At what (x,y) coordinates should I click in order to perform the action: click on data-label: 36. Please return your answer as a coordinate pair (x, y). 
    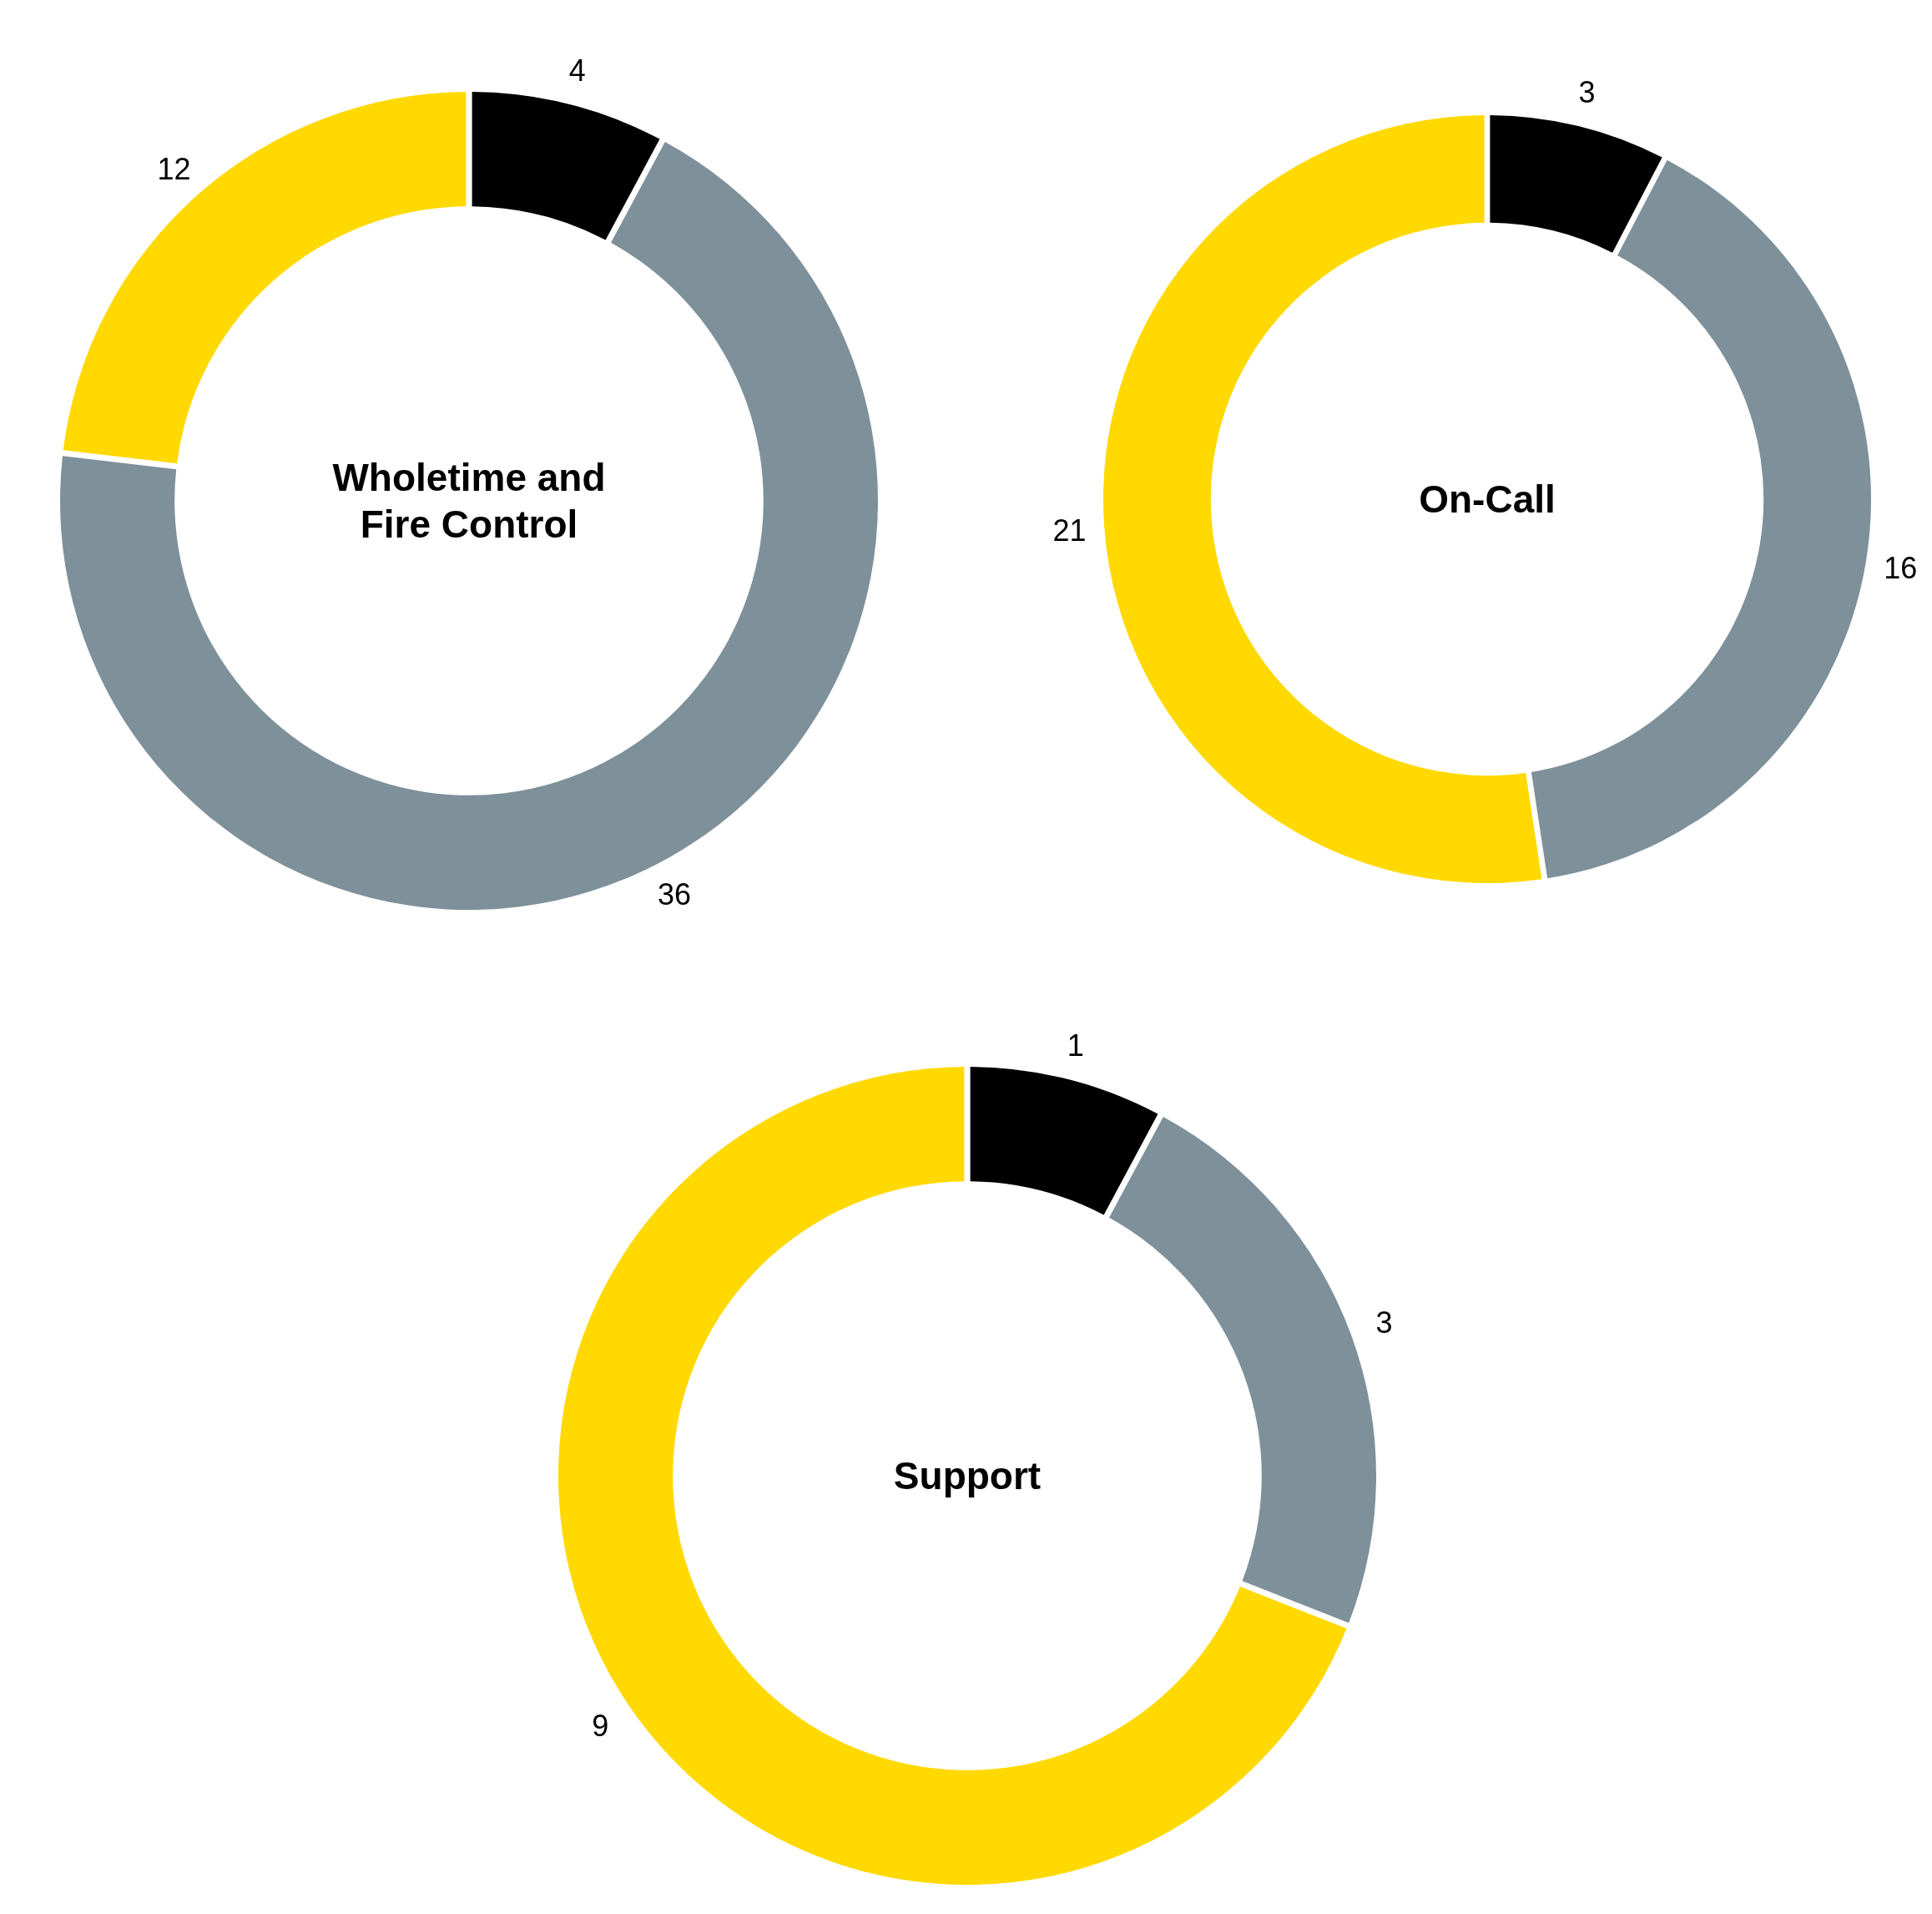
    Looking at the image, I should click on (674, 895).